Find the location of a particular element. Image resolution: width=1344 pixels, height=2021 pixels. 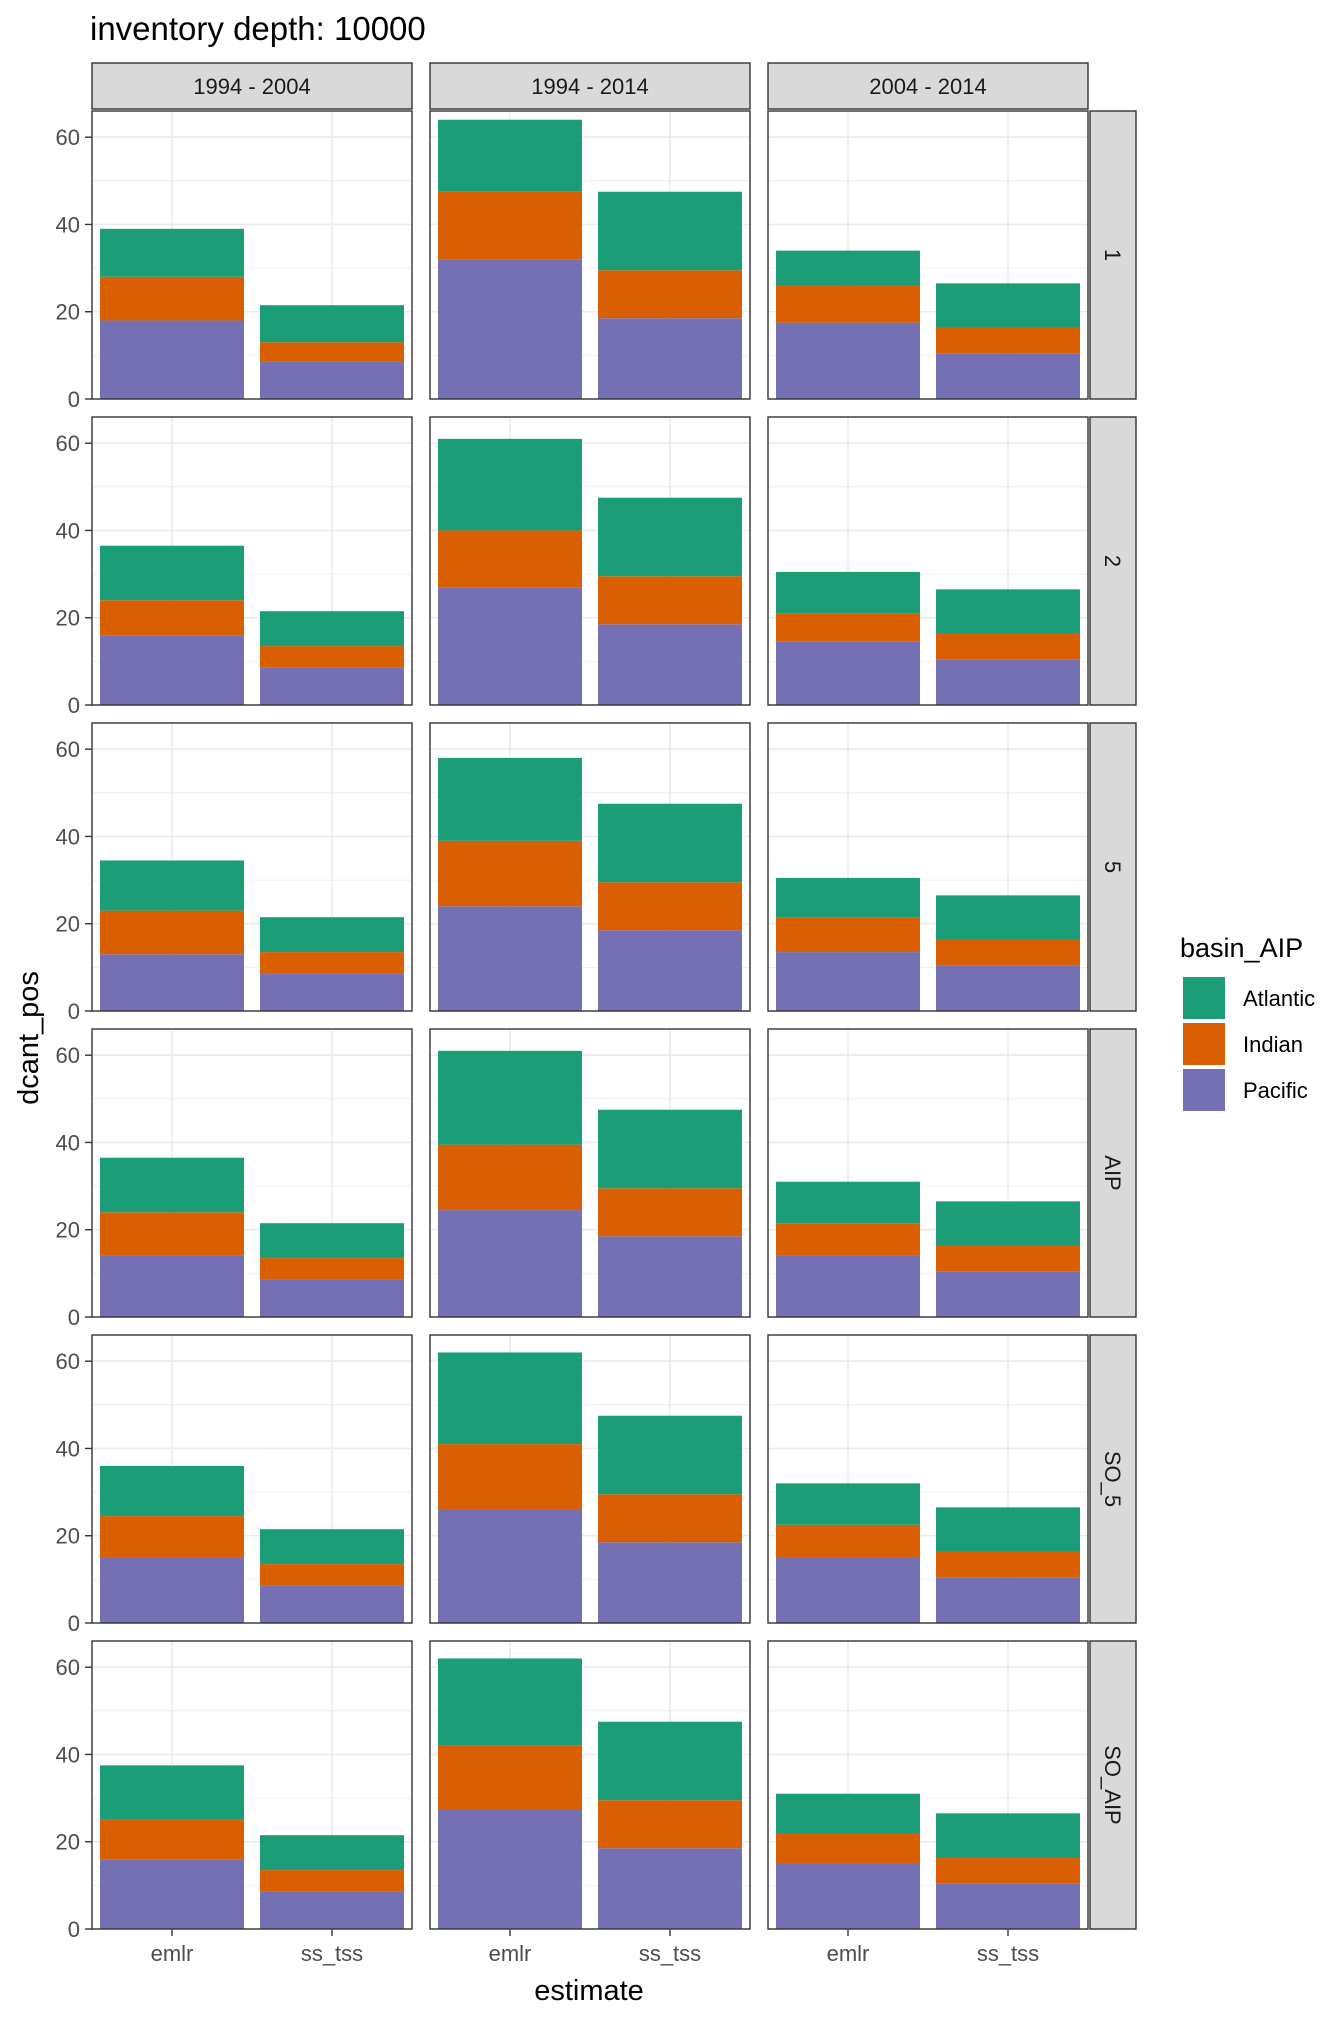

panel-5-2004-2014 is located at coordinates (928, 867).